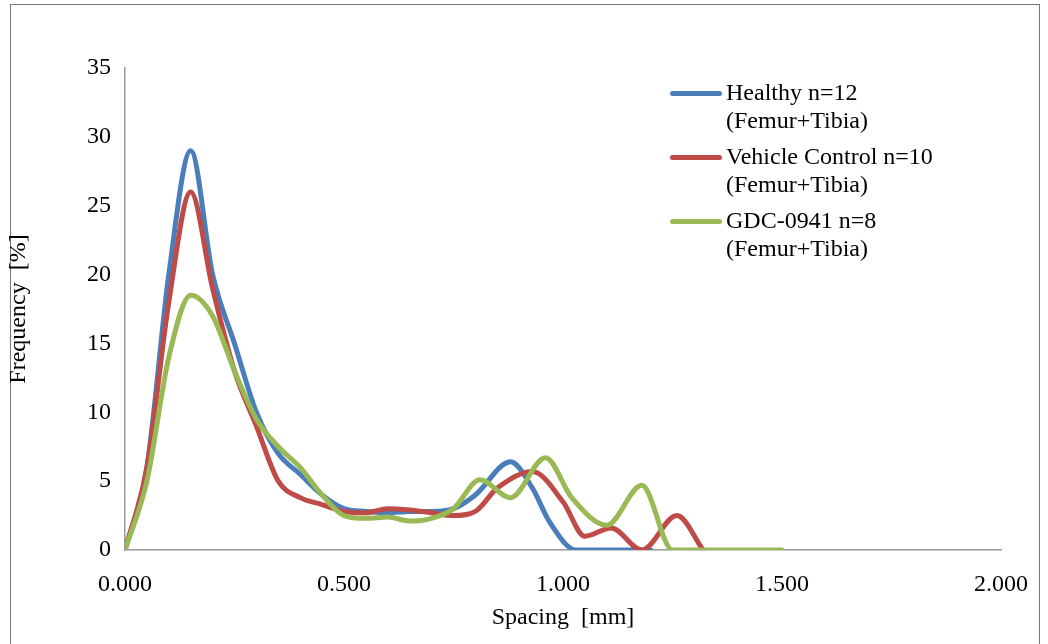  Describe the element at coordinates (105, 548) in the screenshot. I see `y-tick-label: 0` at that location.